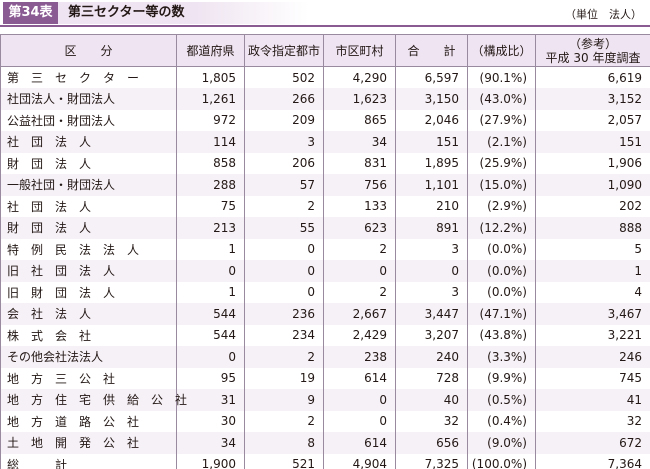 The image size is (650, 469). I want to click on cell-ratio: (0.5%), so click(501, 400).